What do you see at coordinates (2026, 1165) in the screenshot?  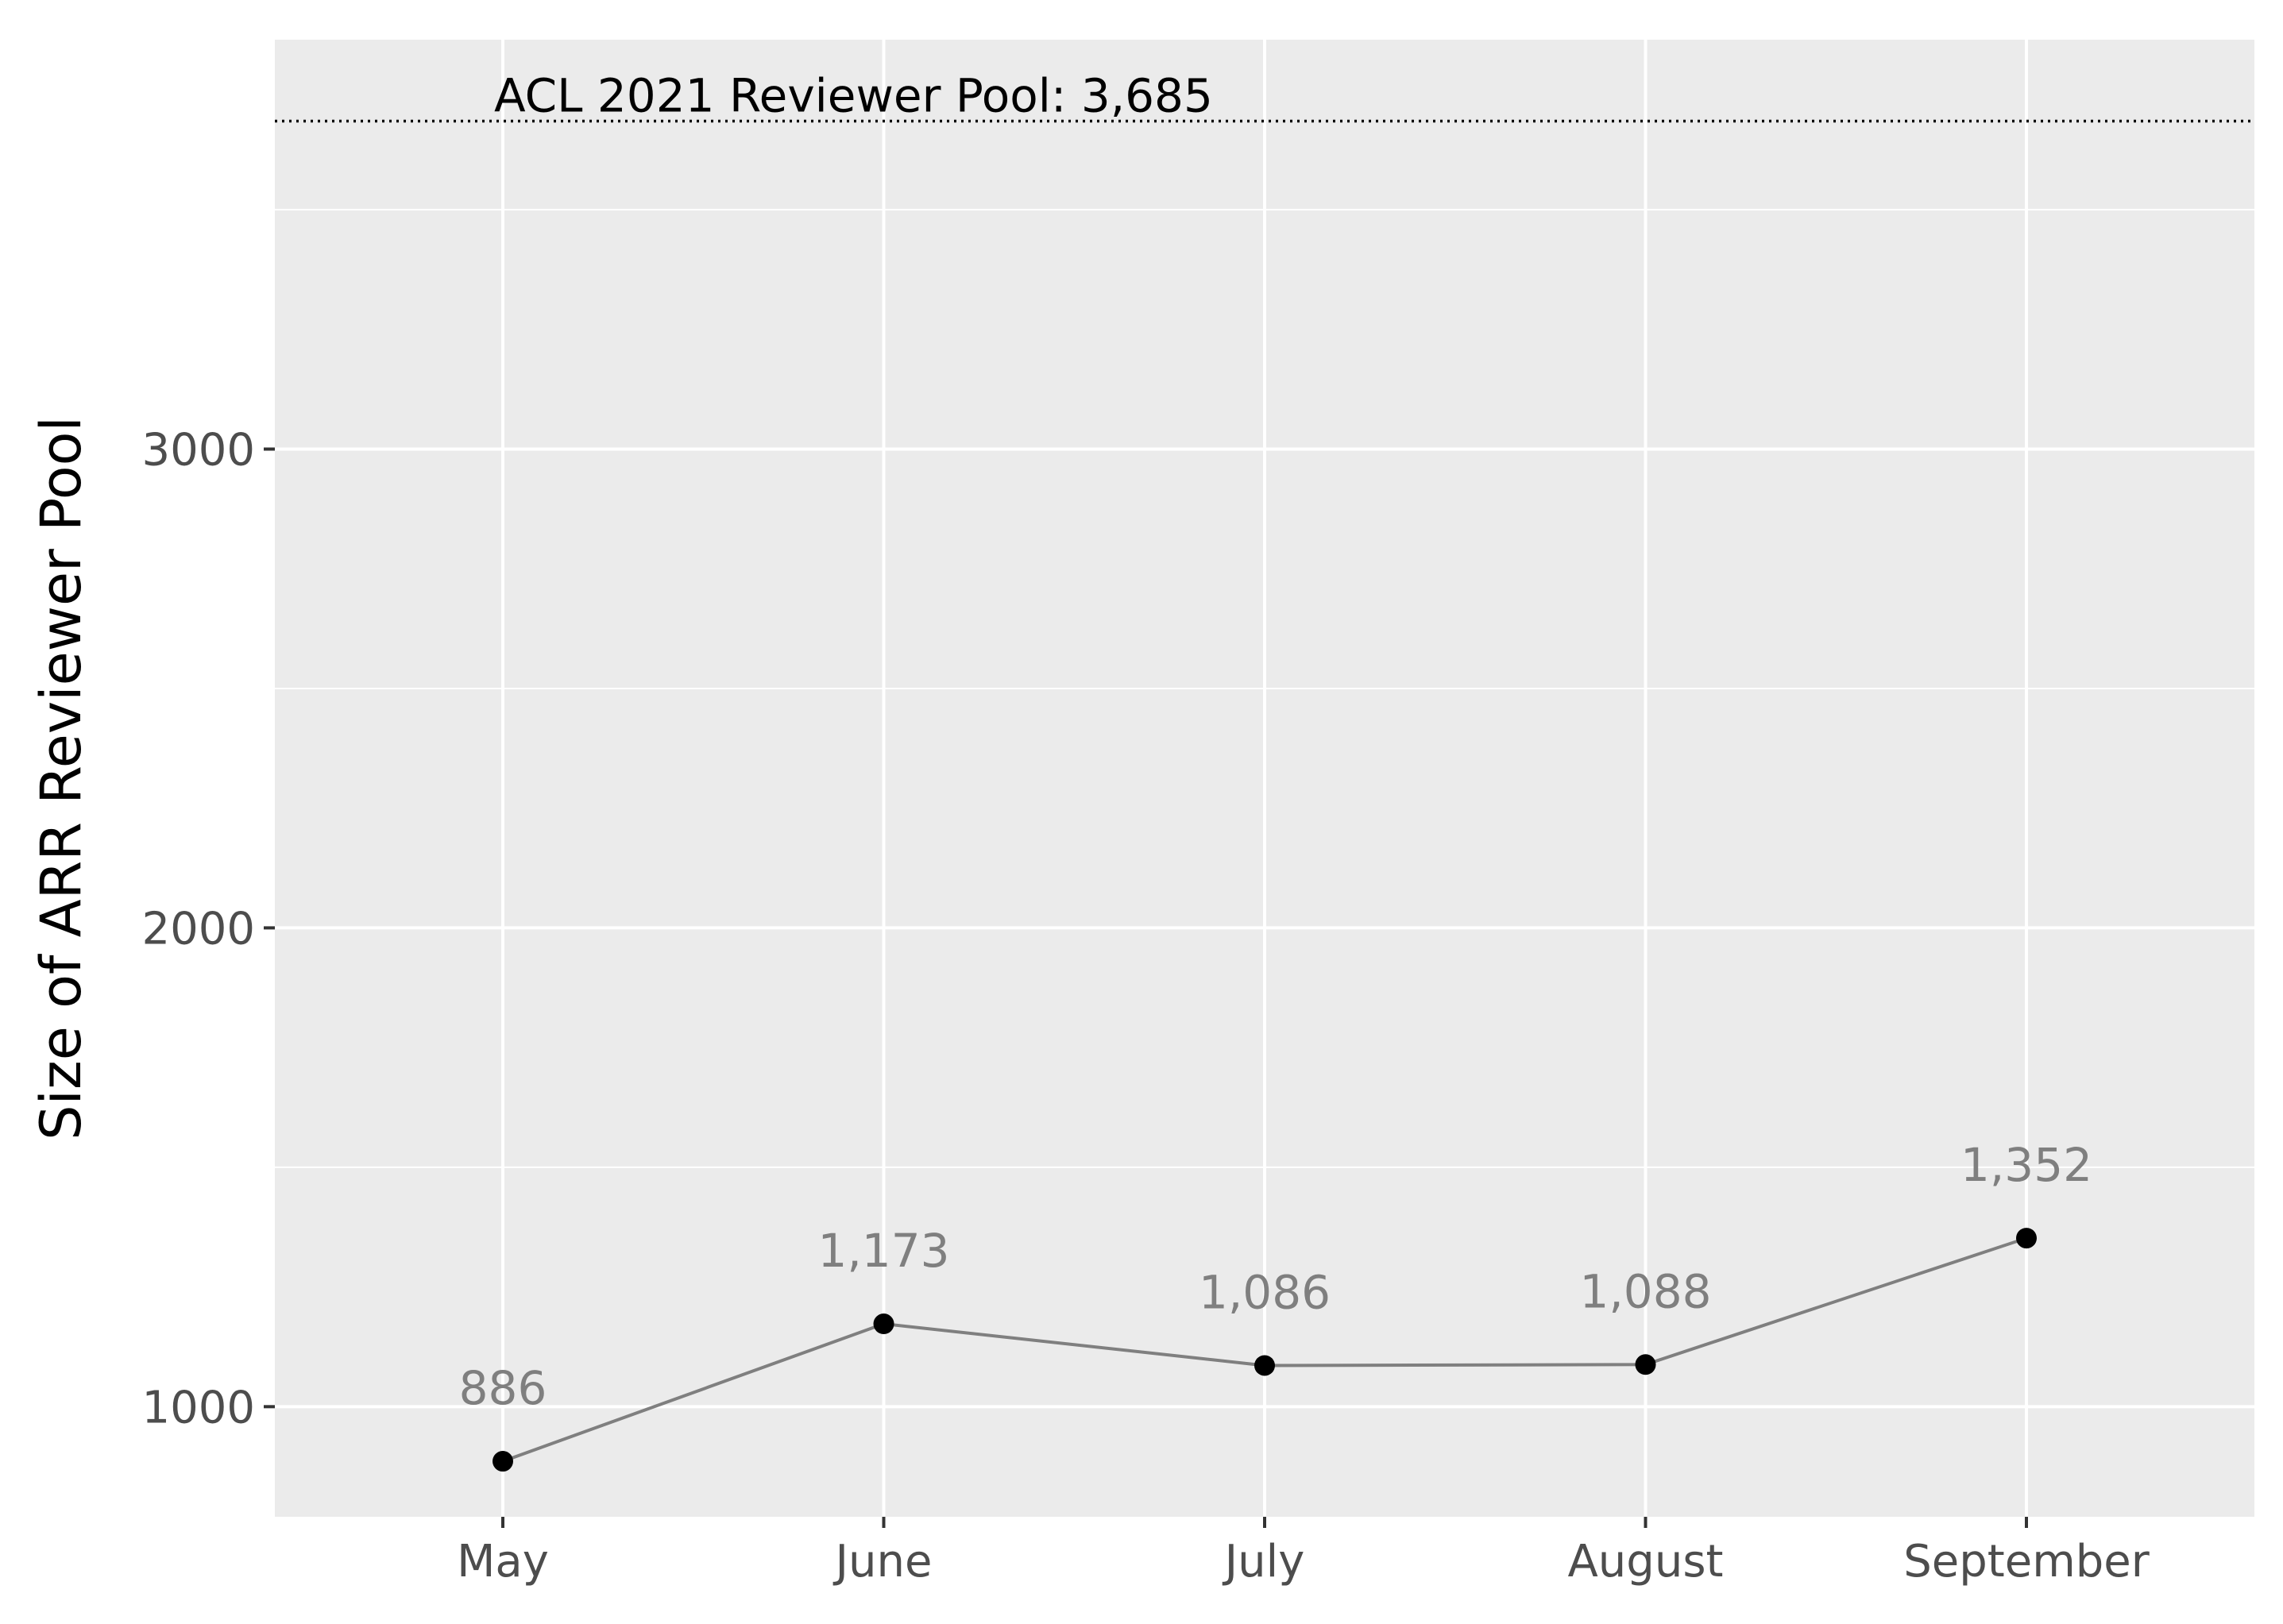 I see `data-label: 1,352` at bounding box center [2026, 1165].